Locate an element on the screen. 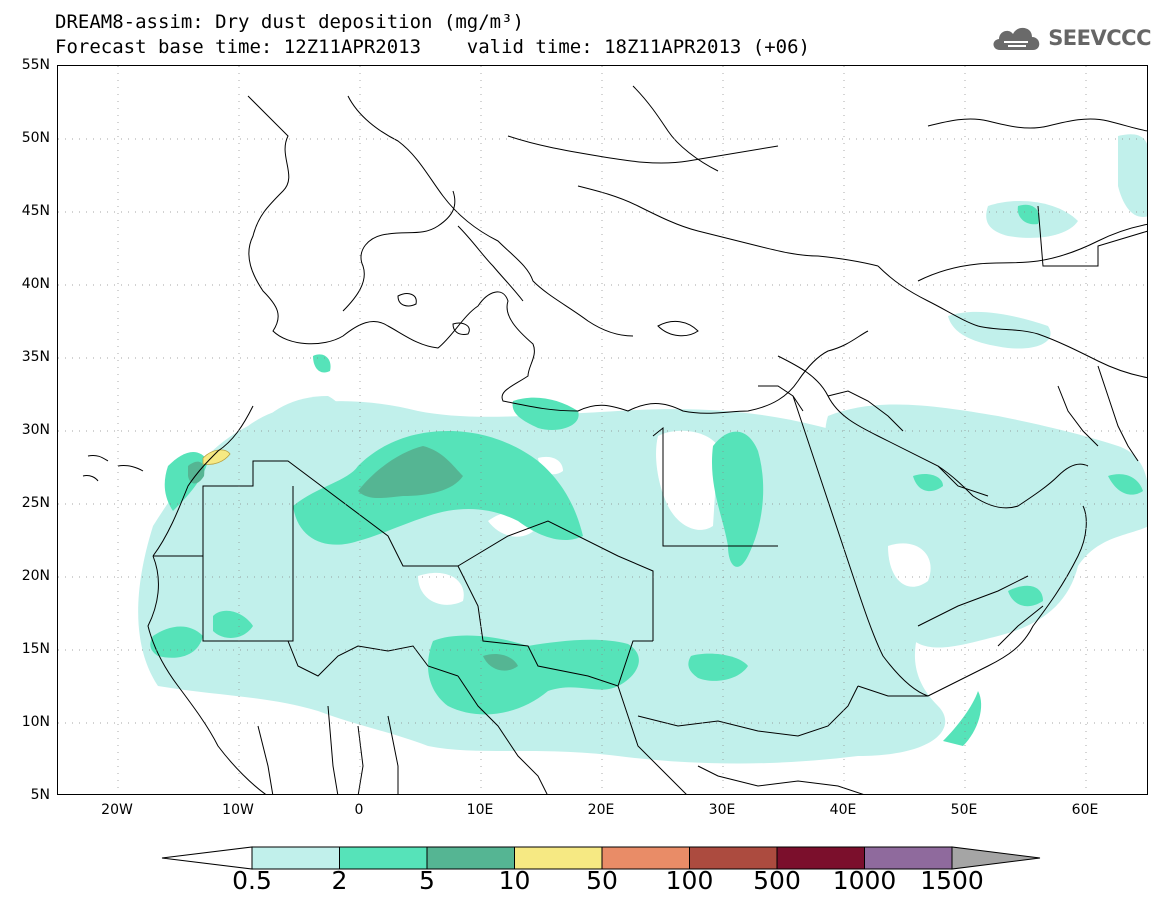 Image resolution: width=1165 pixels, height=907 pixels. lat-label: 25N is located at coordinates (35, 503).